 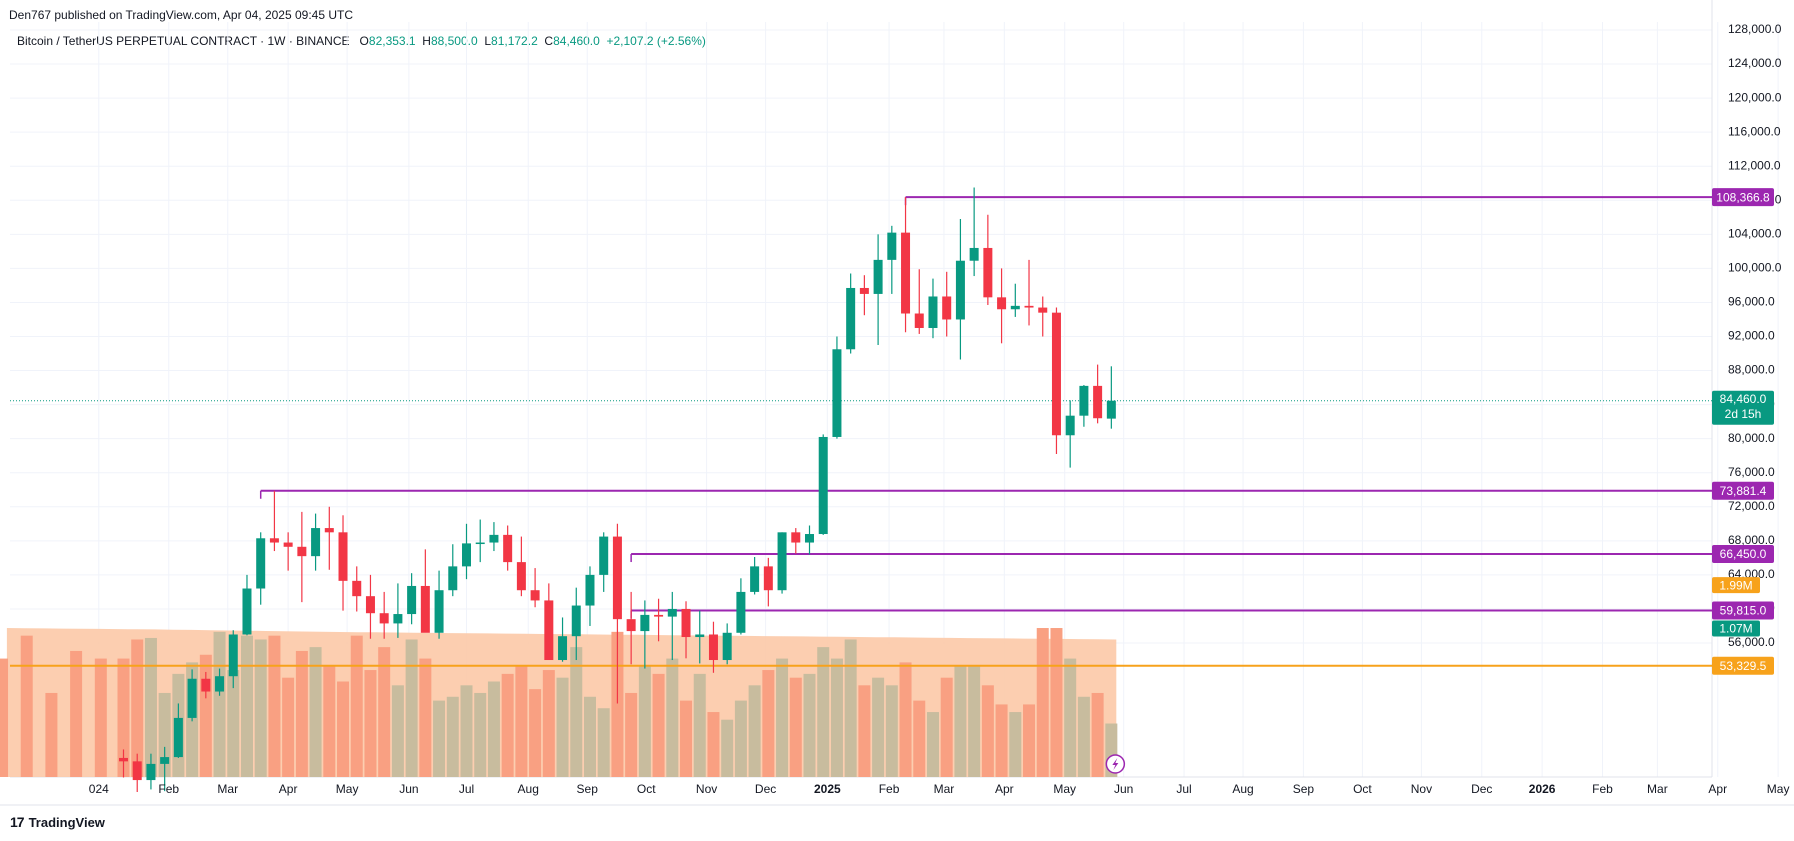 What do you see at coordinates (466, 789) in the screenshot?
I see `x-tick-label: Jul` at bounding box center [466, 789].